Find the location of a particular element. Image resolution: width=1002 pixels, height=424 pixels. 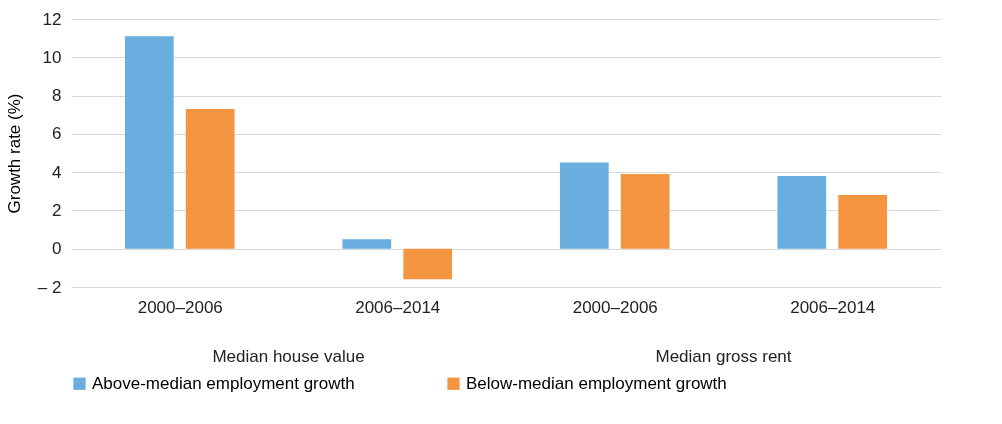

legend-label: Above-median employment growth is located at coordinates (223, 383).